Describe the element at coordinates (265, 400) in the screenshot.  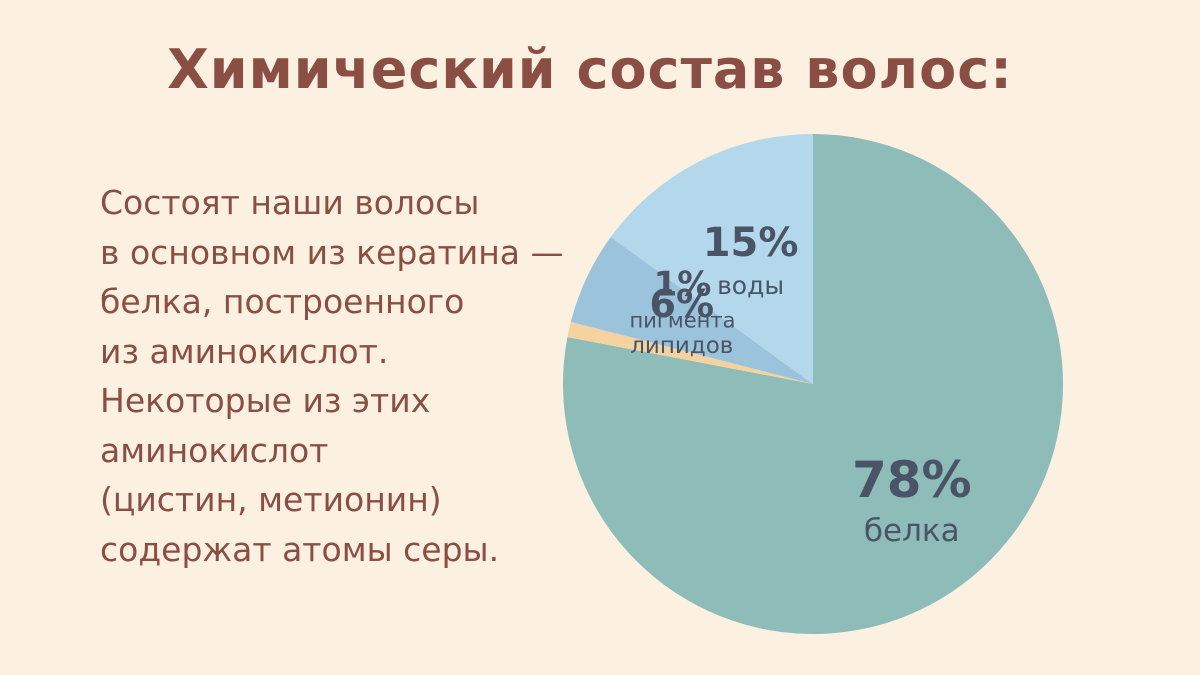
I see `description-line: Некоторые из этих` at that location.